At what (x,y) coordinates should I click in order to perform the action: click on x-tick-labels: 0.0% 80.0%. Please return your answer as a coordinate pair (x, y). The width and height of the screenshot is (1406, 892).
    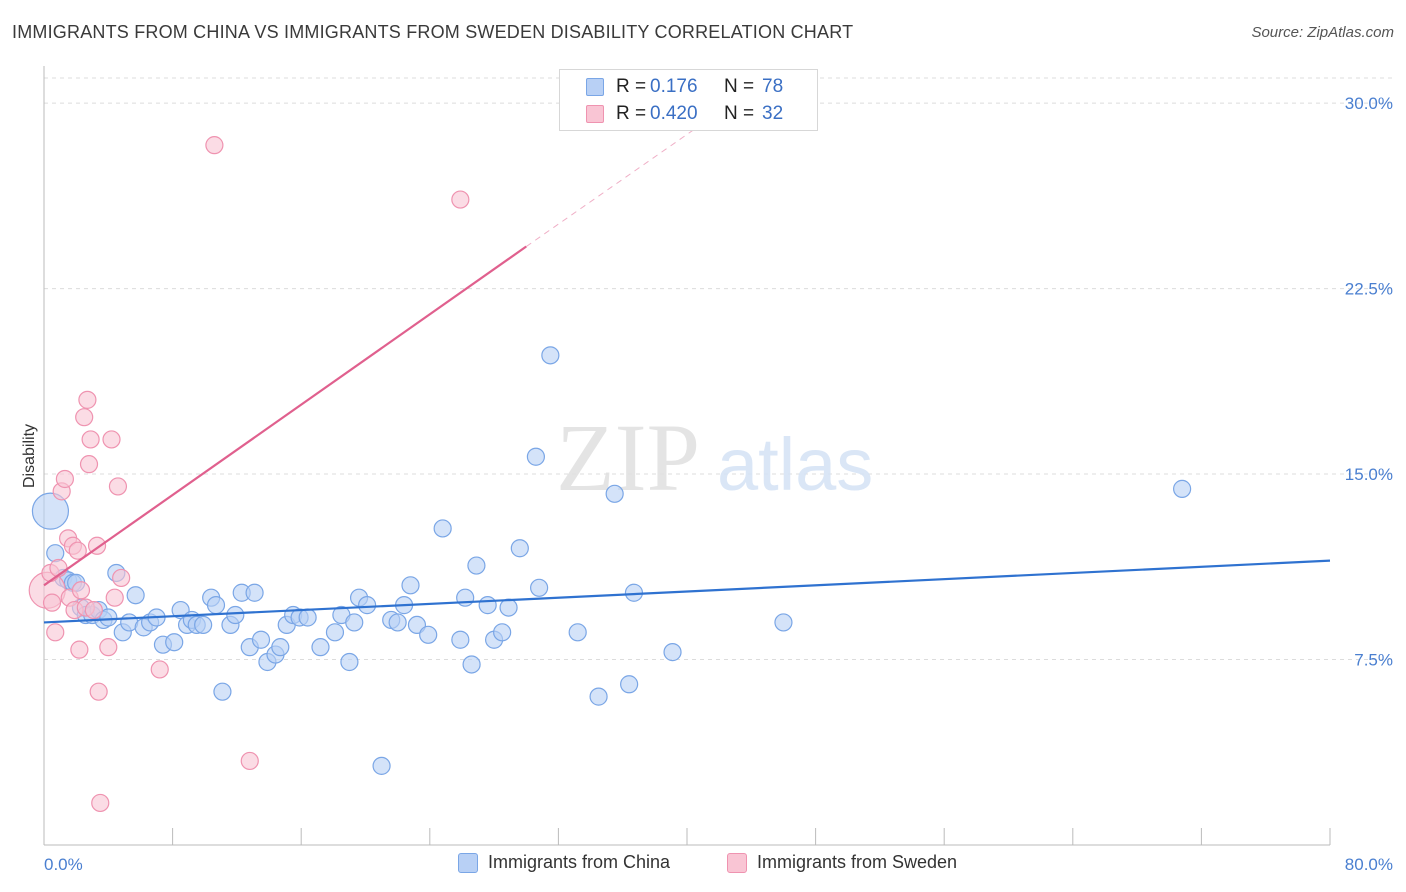
    Looking at the image, I should click on (718, 864).